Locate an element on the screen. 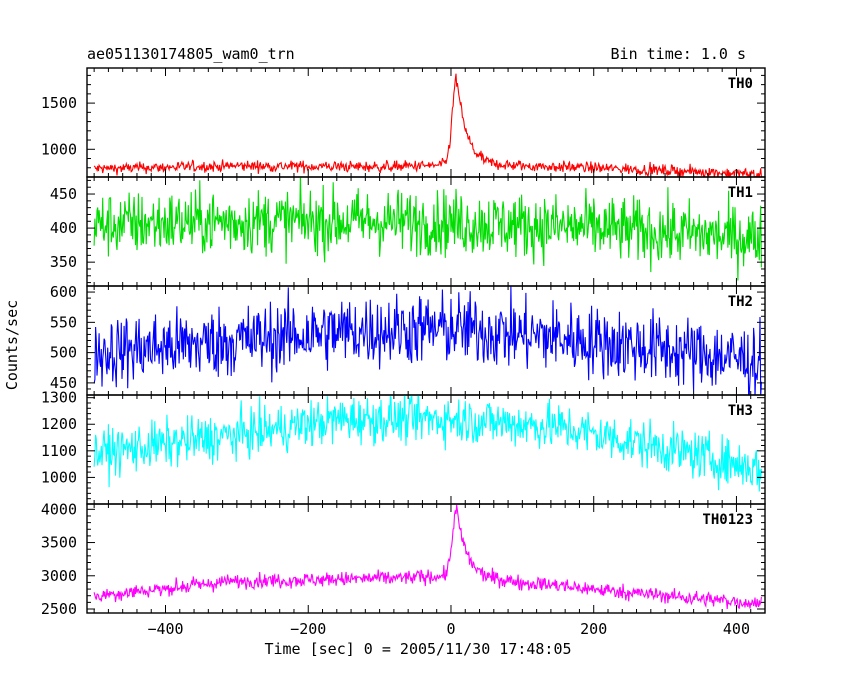 The image size is (850, 680). y-axis-title: Counts/sec is located at coordinates (12, 345).